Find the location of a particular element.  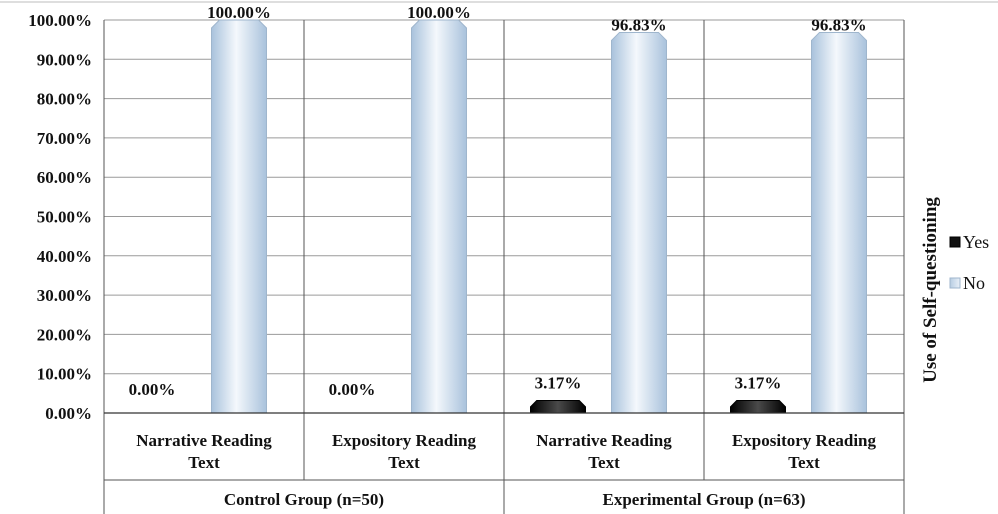

y-tick-label: 50.00% is located at coordinates (64, 217).